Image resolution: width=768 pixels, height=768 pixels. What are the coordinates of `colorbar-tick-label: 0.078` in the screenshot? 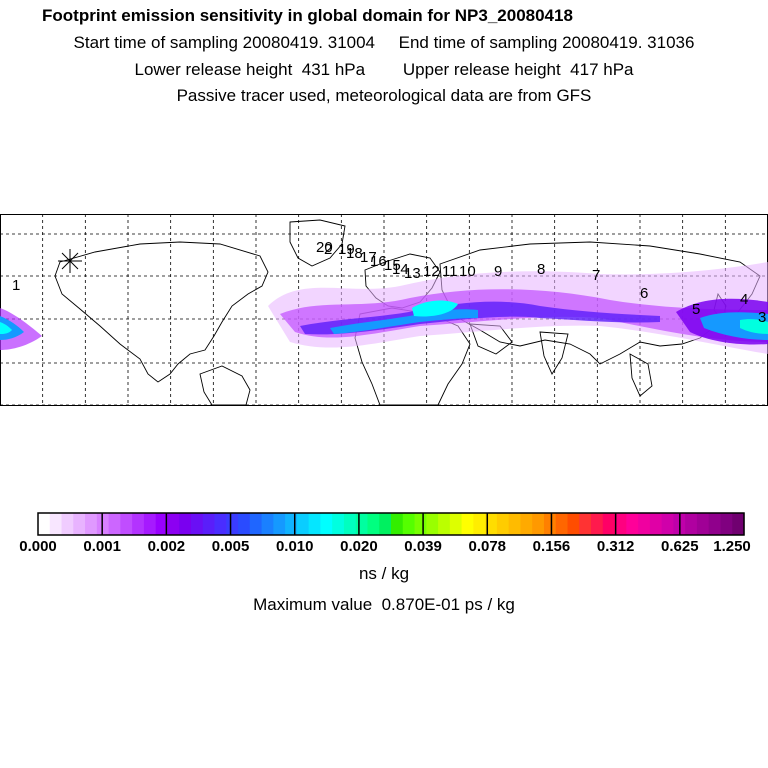 It's located at (487, 546).